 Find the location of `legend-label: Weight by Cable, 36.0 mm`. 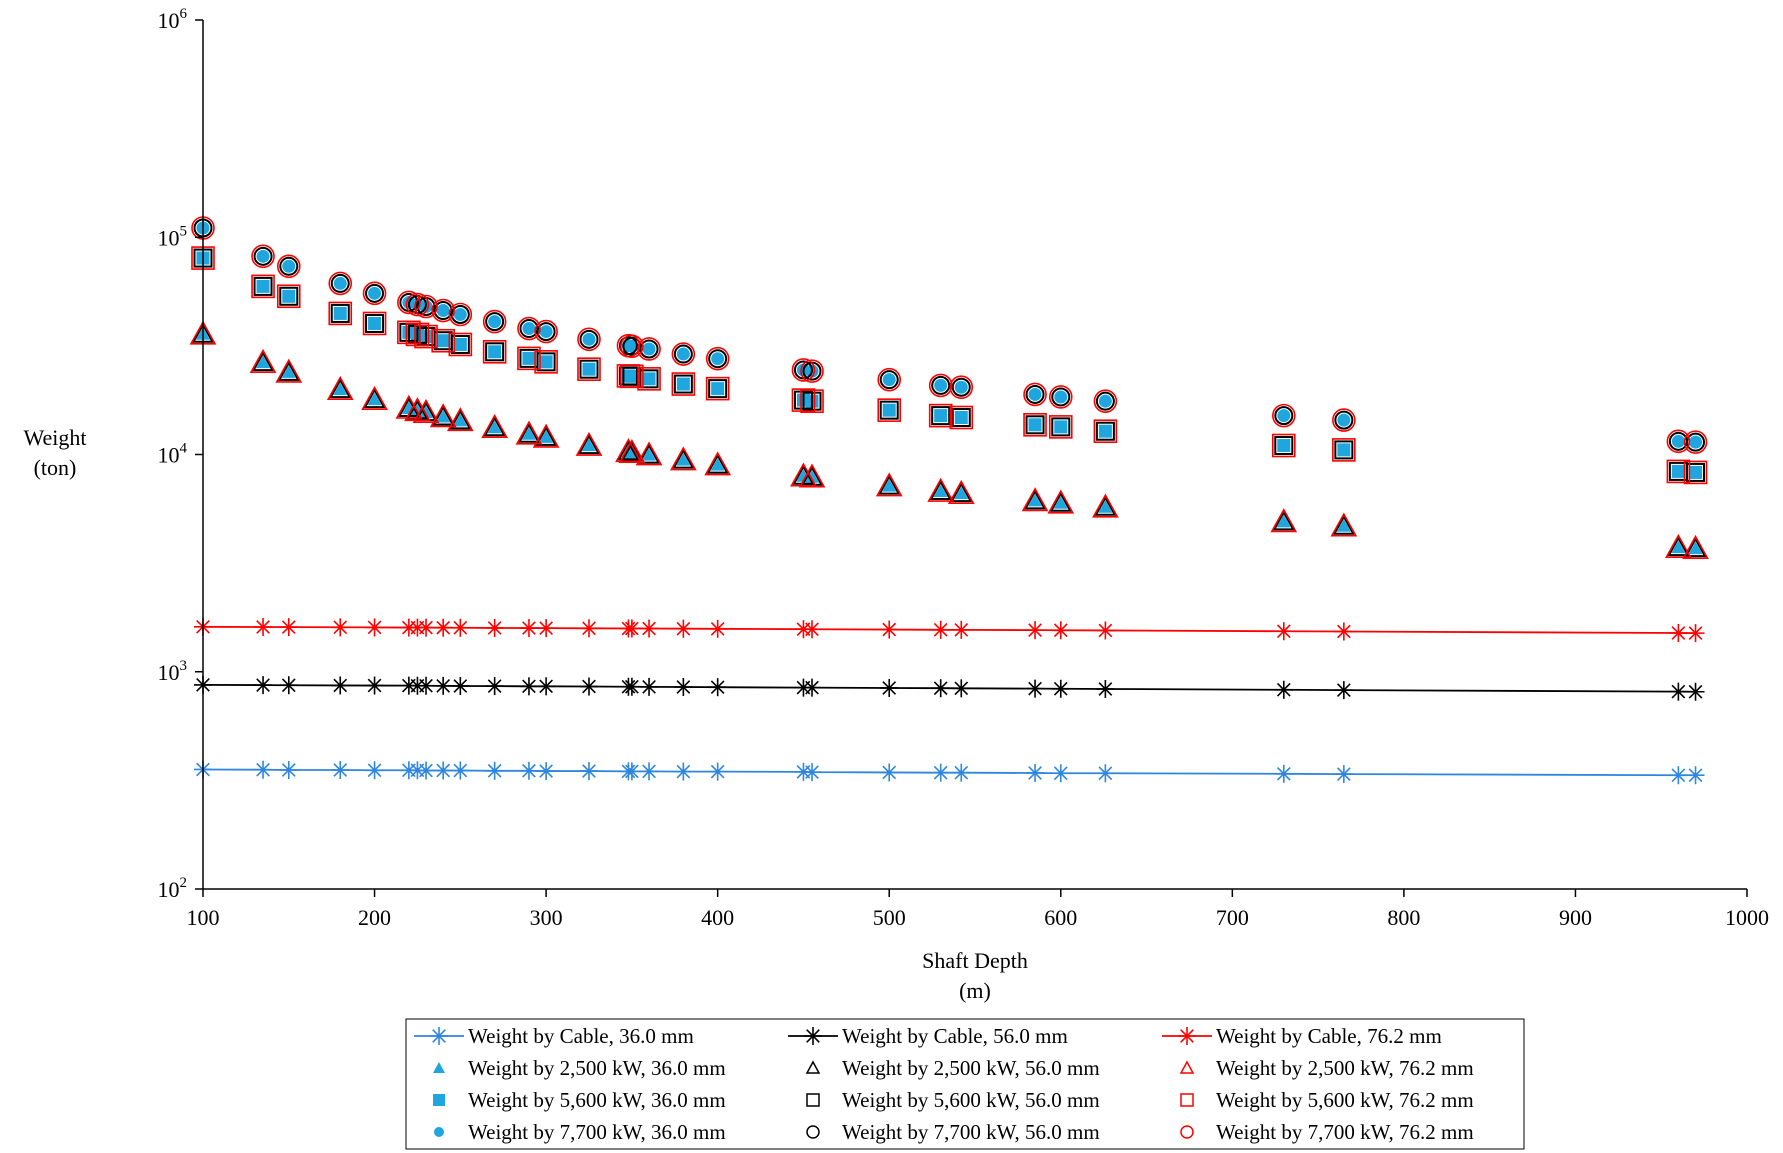

legend-label: Weight by Cable, 36.0 mm is located at coordinates (581, 1036).